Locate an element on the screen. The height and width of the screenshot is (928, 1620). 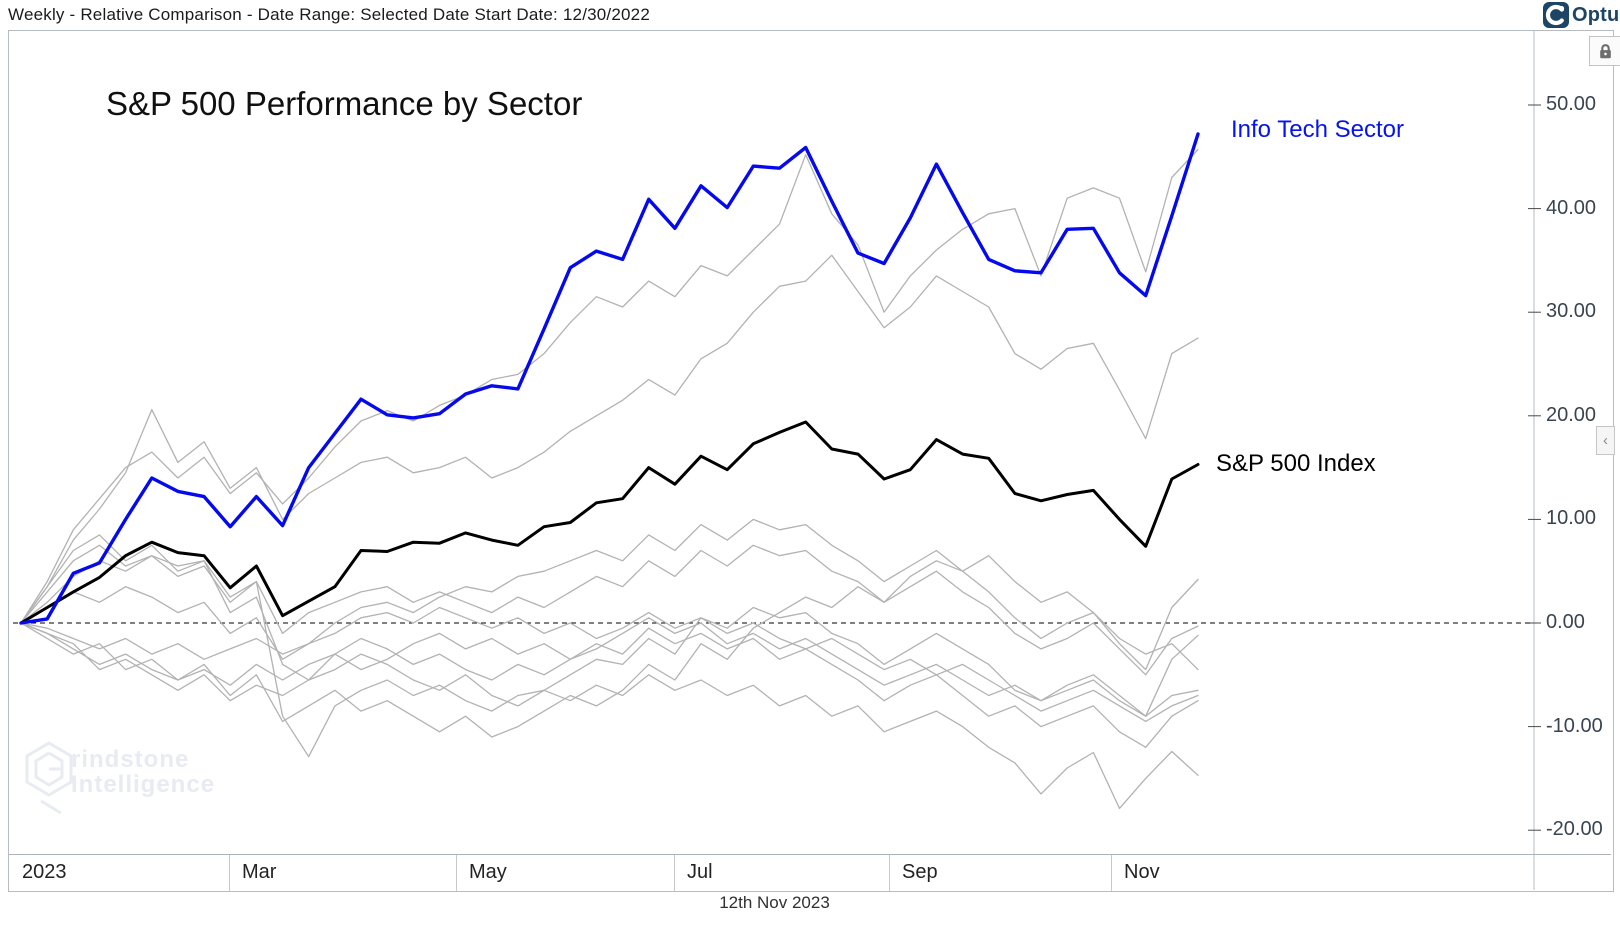
y-axis-label: 20.00 is located at coordinates (1571, 414).